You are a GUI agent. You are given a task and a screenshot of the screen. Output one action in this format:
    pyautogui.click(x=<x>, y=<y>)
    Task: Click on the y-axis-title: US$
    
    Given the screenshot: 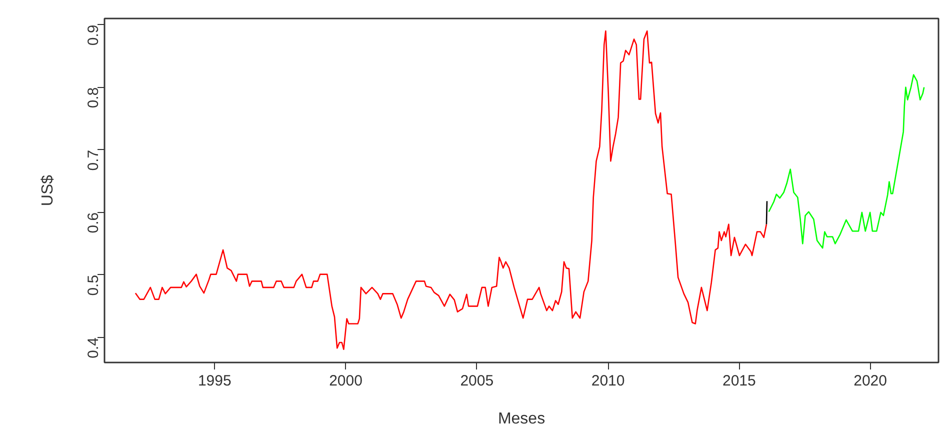 What is the action you would take?
    pyautogui.click(x=48, y=190)
    